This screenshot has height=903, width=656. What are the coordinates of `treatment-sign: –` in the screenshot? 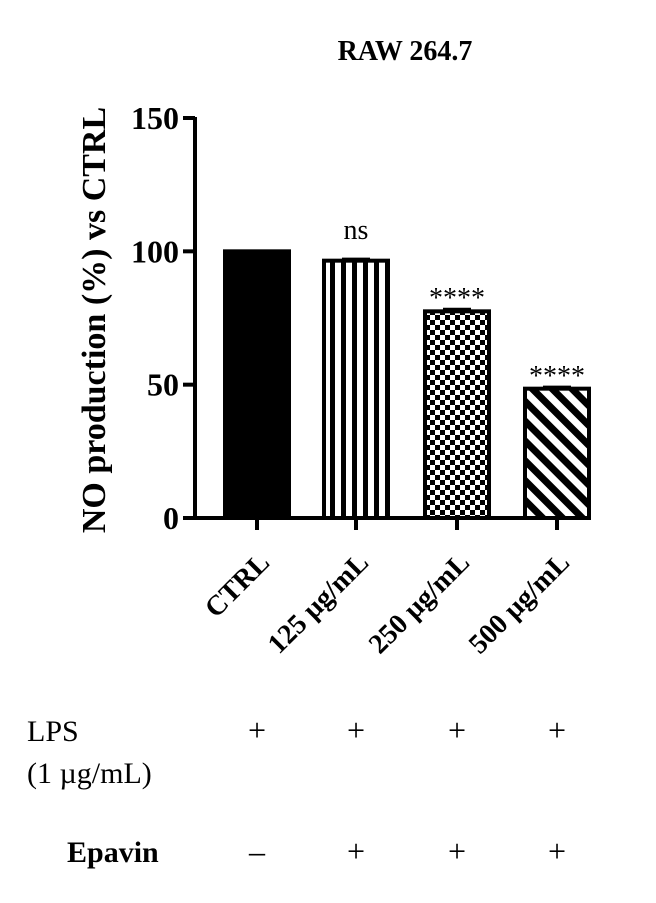 It's located at (257, 851).